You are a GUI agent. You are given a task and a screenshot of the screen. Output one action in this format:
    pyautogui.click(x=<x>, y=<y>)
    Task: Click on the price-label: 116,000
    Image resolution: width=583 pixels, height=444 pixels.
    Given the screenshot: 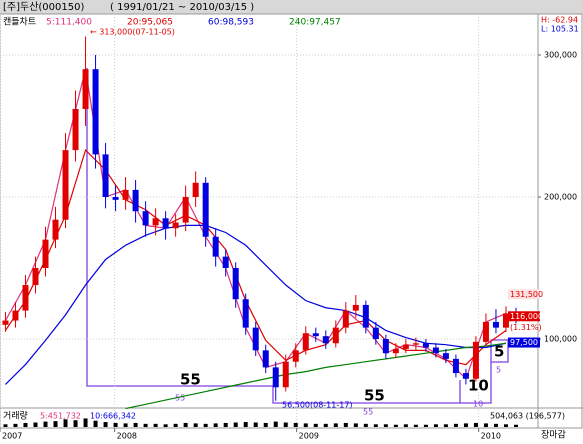 What is the action you would take?
    pyautogui.click(x=526, y=316)
    